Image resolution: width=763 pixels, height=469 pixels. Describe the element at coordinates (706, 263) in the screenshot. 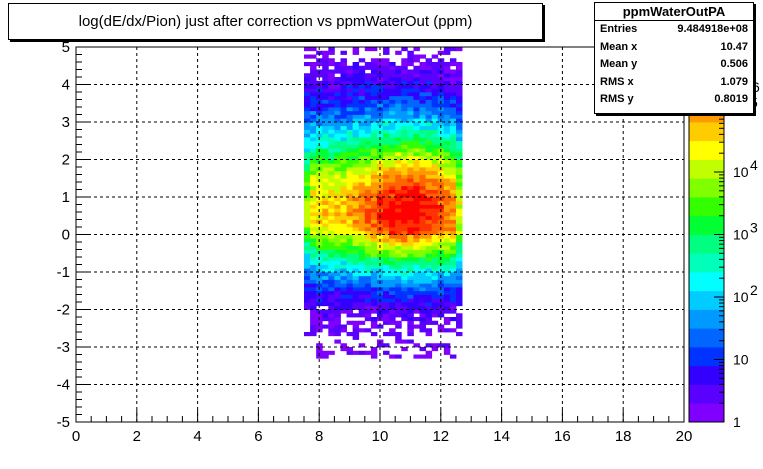

I see `color-bar-segment` at that location.